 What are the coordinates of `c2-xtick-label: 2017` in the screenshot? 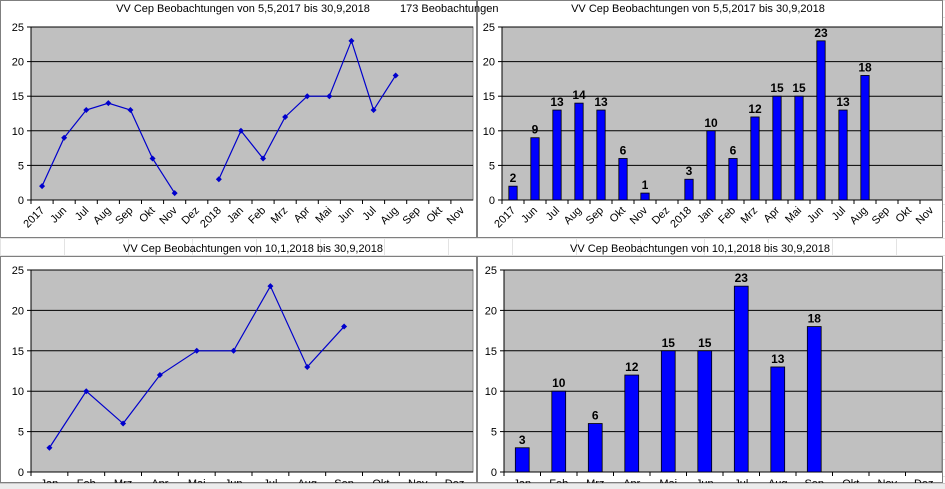 It's located at (505, 218).